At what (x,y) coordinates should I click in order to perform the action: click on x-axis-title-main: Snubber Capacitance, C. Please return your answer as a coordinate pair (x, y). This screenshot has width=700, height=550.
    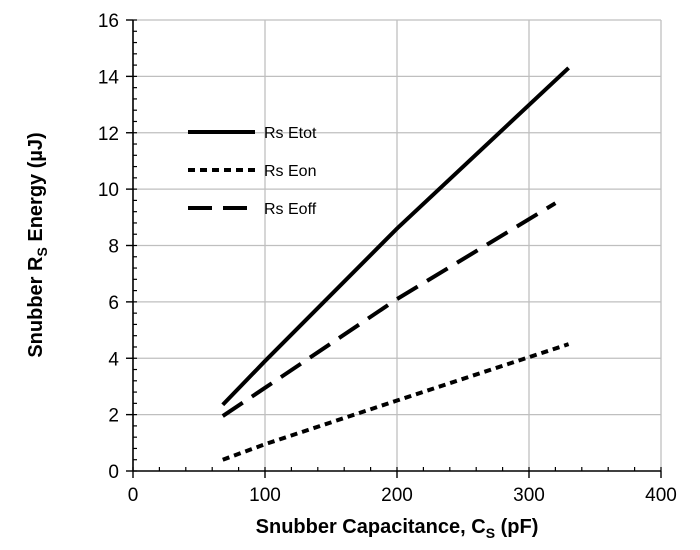
    Looking at the image, I should click on (371, 527).